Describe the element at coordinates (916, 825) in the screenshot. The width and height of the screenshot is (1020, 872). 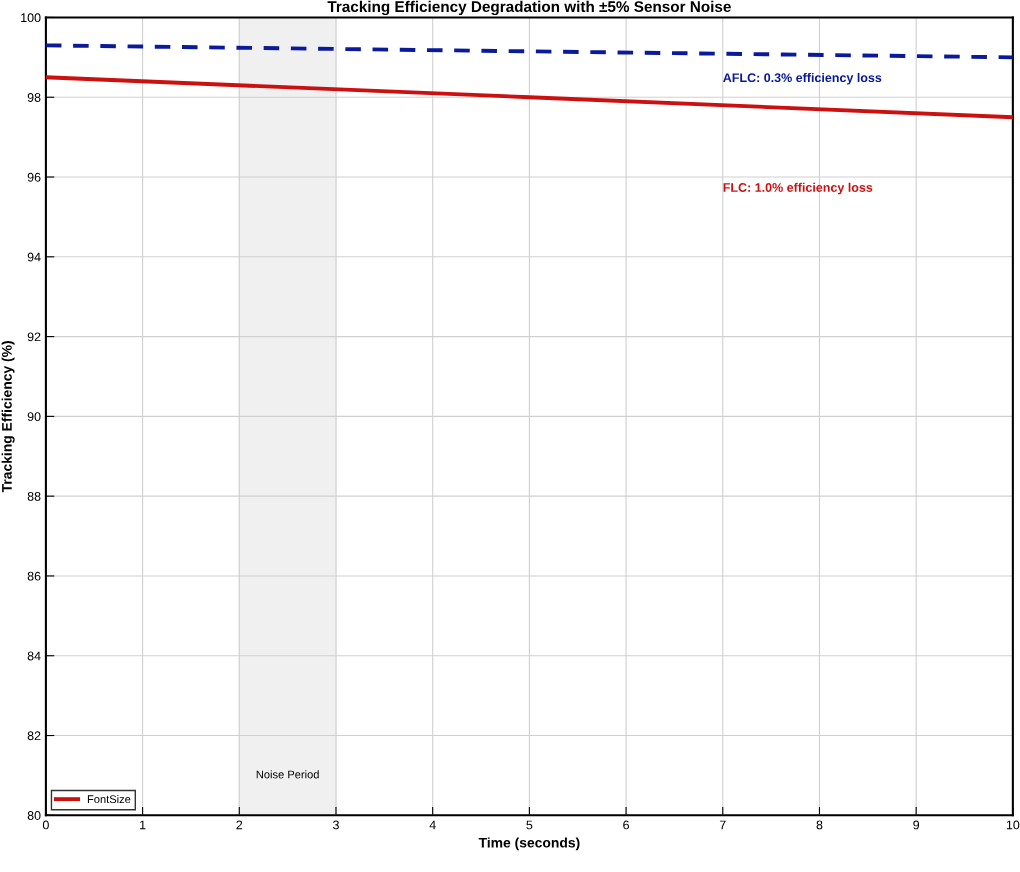
I see `x-tick-label: 9` at that location.